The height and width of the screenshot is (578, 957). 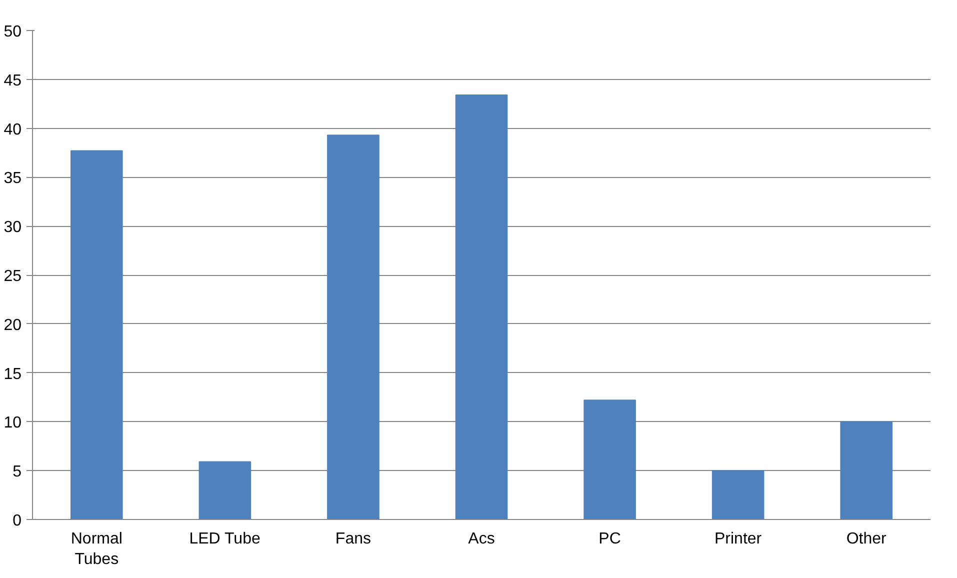 What do you see at coordinates (17, 521) in the screenshot?
I see `y-tick-label: 0` at bounding box center [17, 521].